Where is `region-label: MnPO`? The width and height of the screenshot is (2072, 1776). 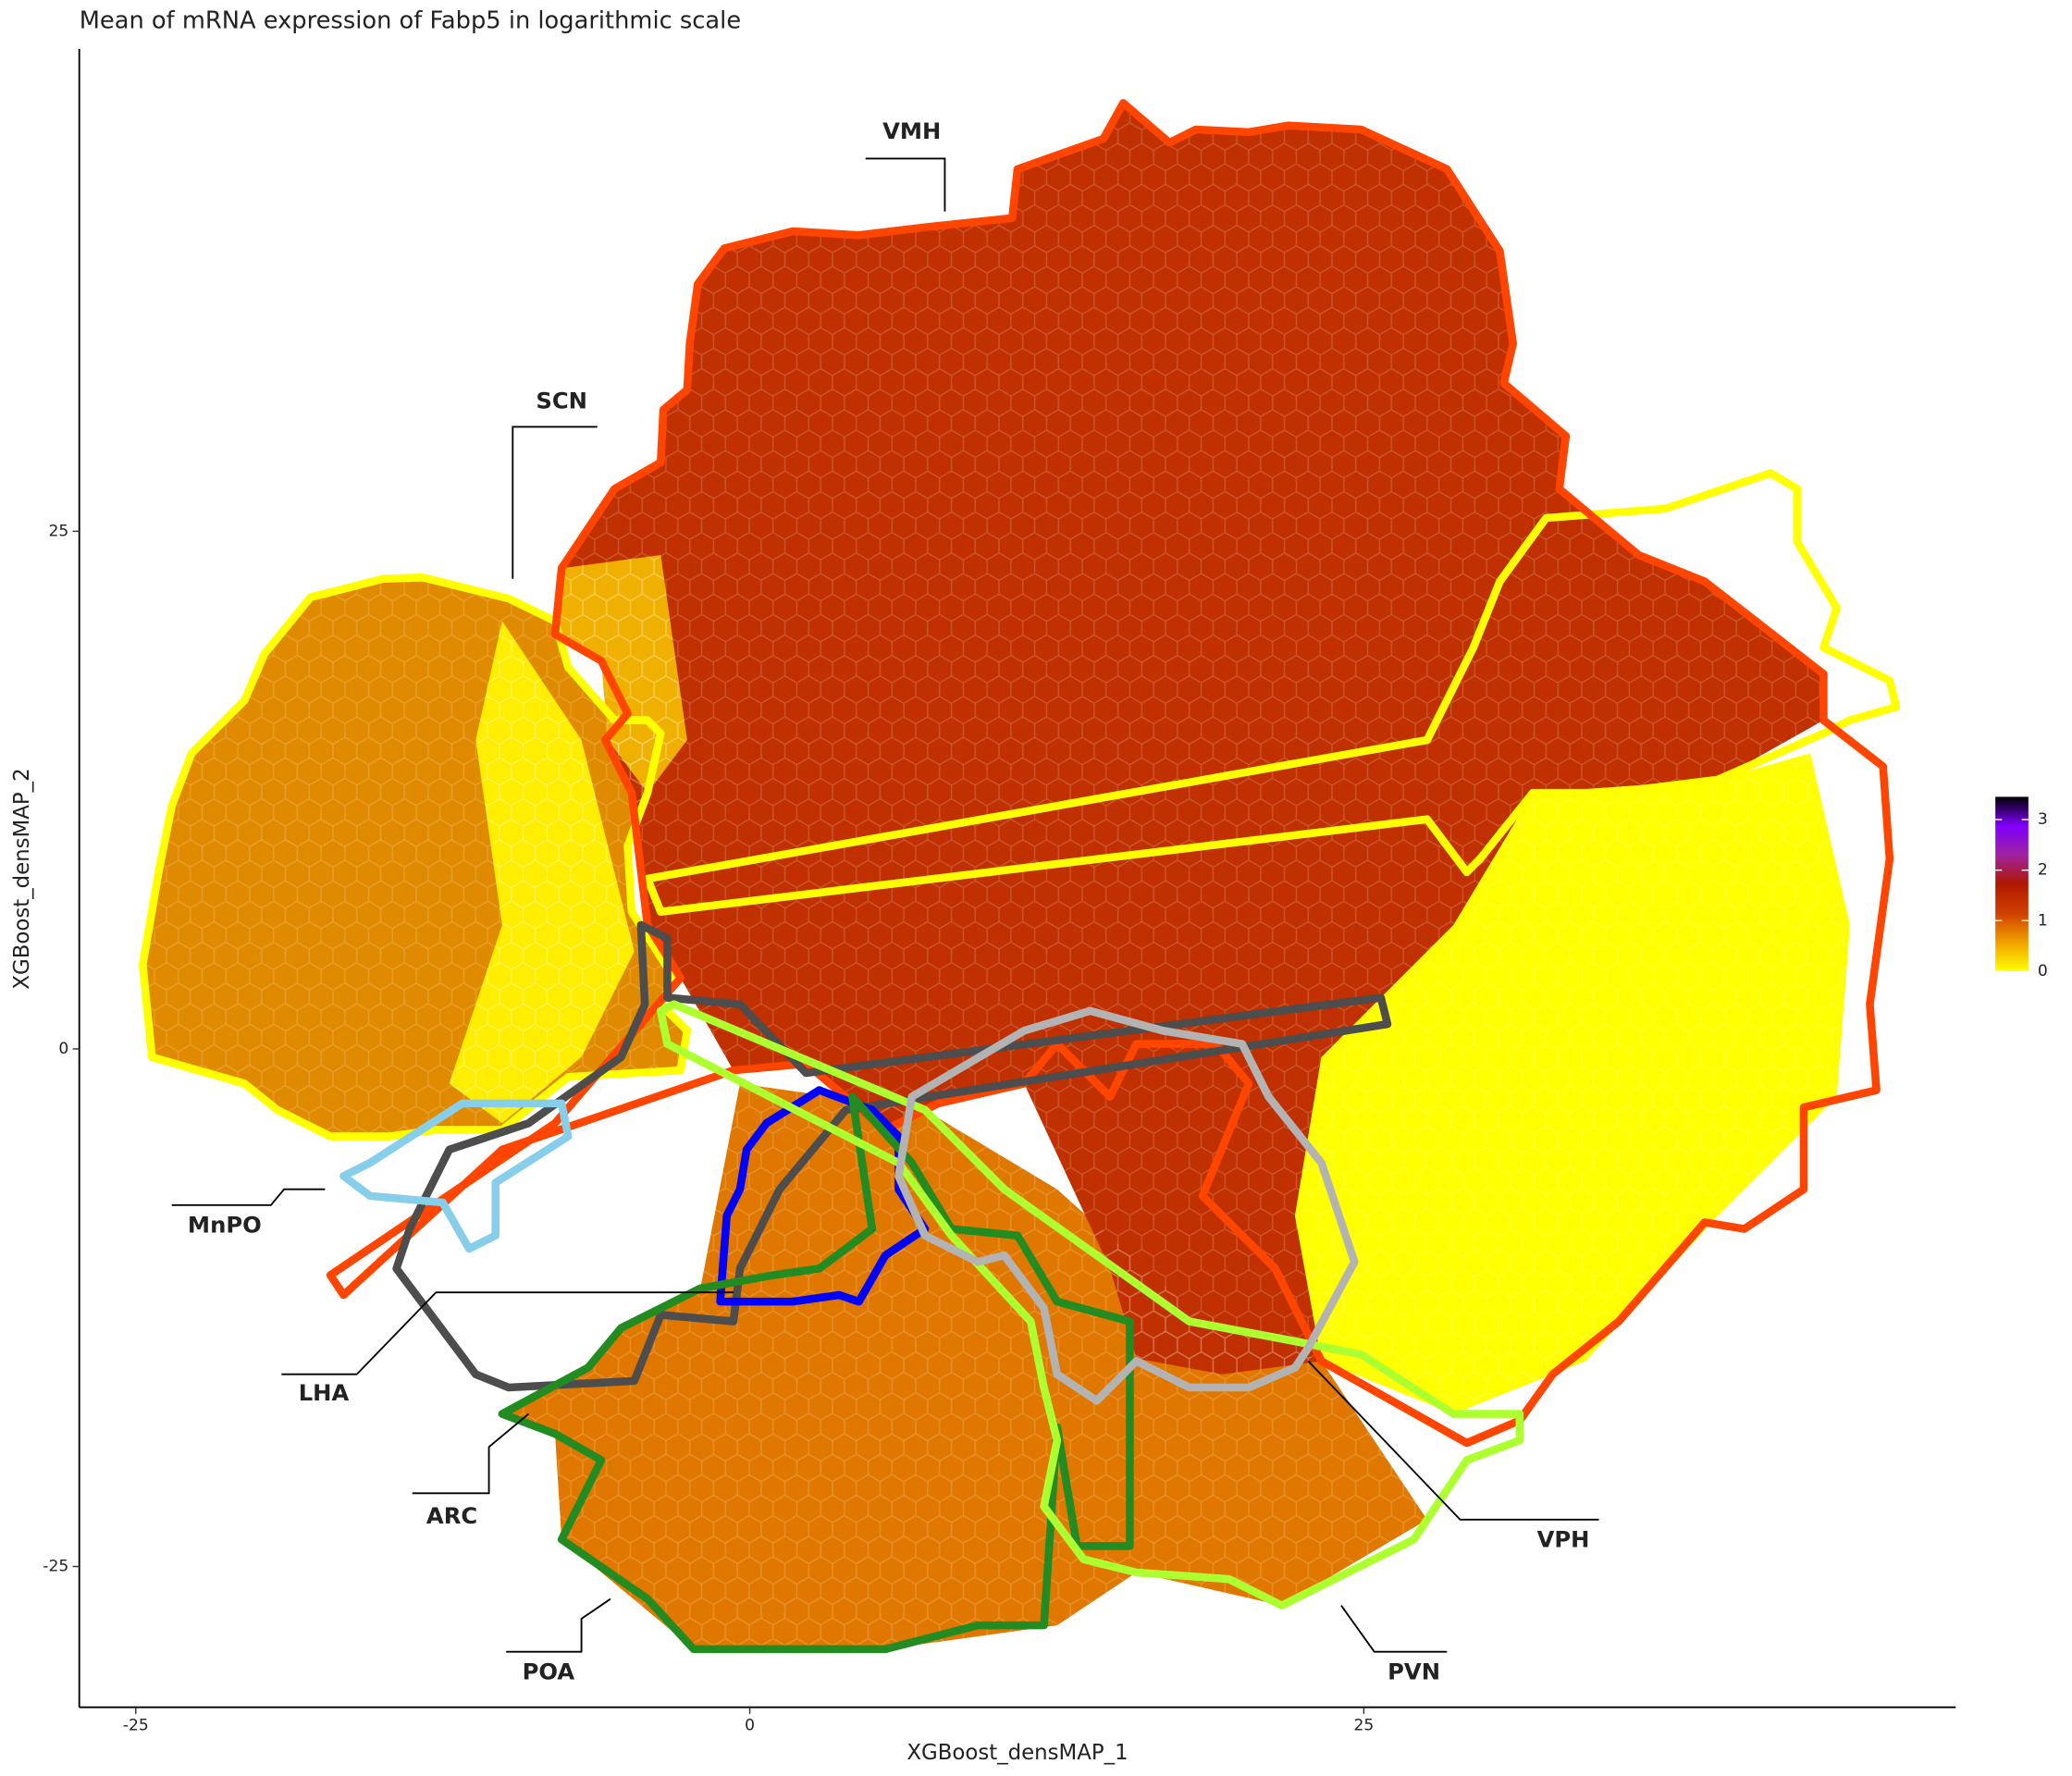 region-label: MnPO is located at coordinates (225, 1226).